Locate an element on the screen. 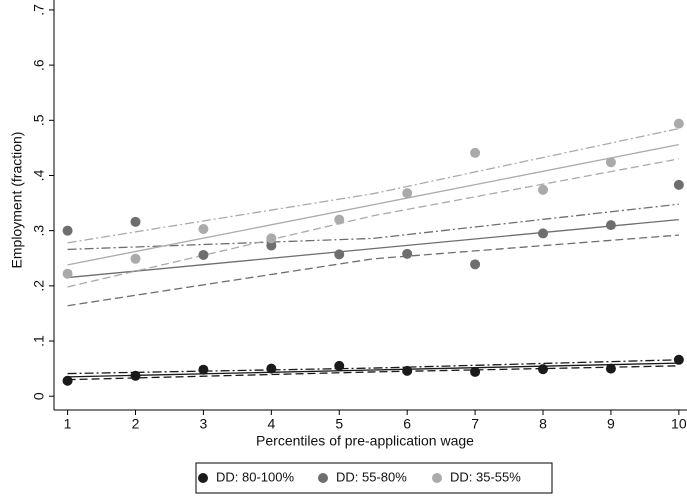 The height and width of the screenshot is (496, 687). y-tick-label: .5 is located at coordinates (39, 120).